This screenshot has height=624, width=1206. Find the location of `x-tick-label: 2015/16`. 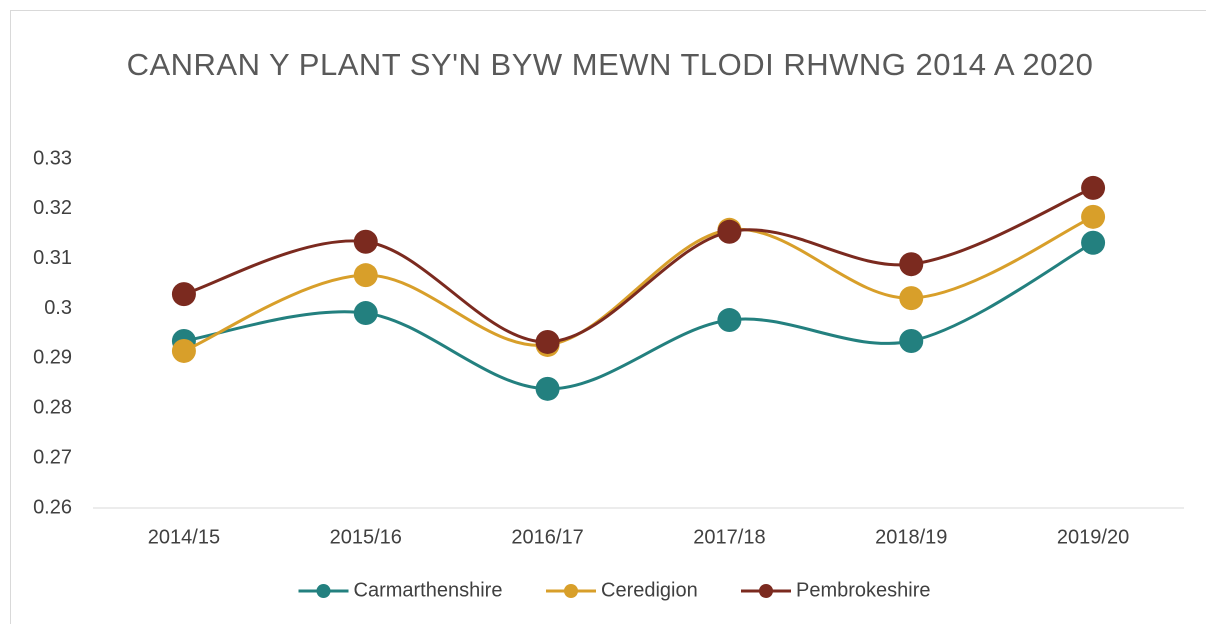

x-tick-label: 2015/16 is located at coordinates (366, 537).